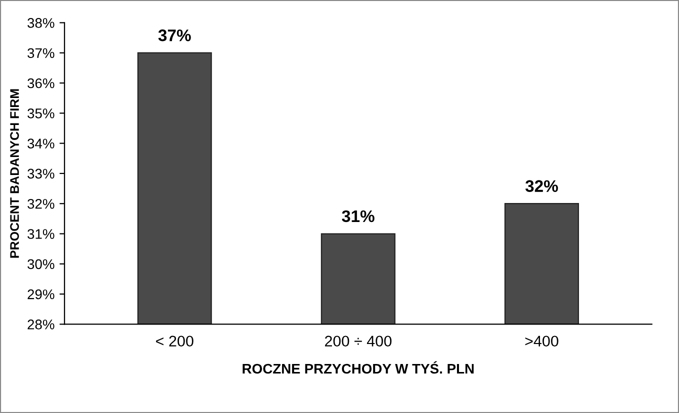  Describe the element at coordinates (41, 23) in the screenshot. I see `y-tick-label: 38%` at that location.